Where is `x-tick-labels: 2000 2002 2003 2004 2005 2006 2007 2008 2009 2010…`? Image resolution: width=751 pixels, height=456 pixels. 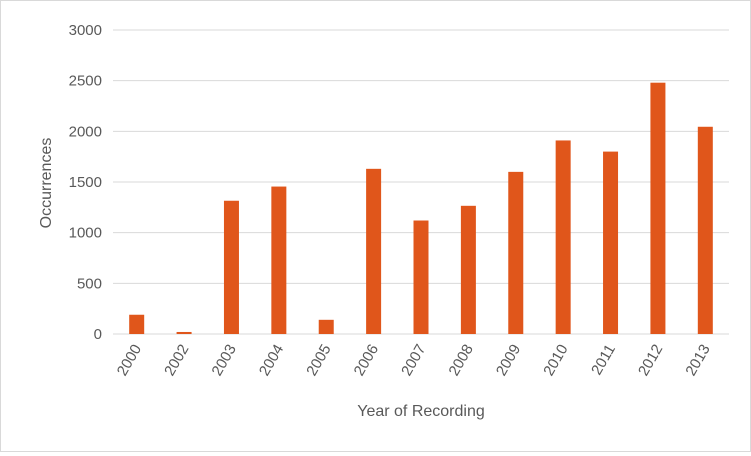
x-tick-labels: 2000 2002 2003 2004 2005 2006 2007 2008 2009 2010… is located at coordinates (414, 360).